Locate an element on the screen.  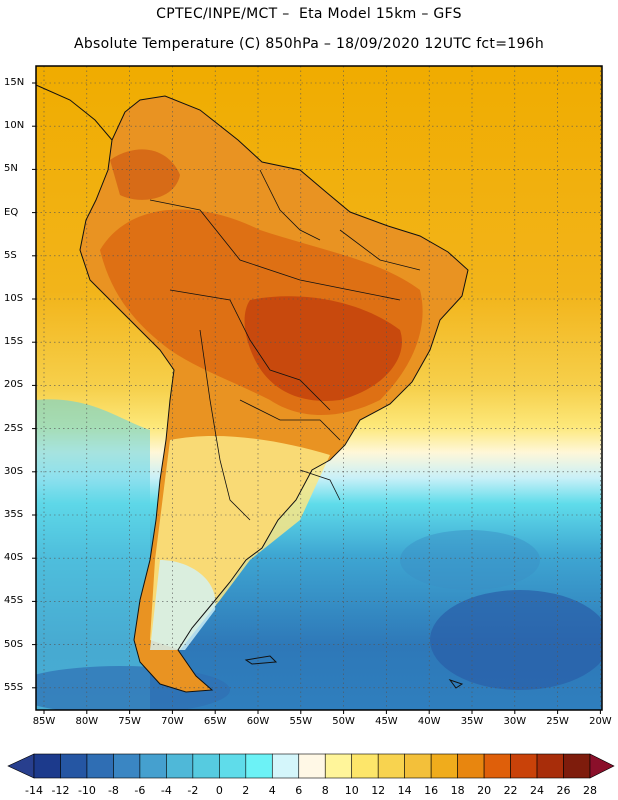
colorbar-label: 12 is located at coordinates (378, 790).